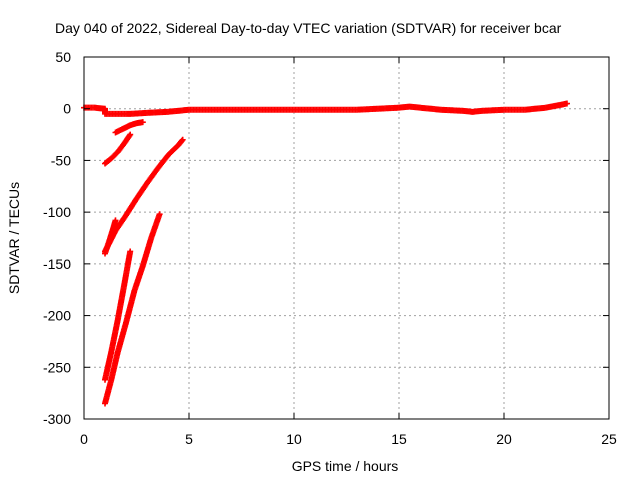 Image resolution: width=640 pixels, height=480 pixels. Describe the element at coordinates (57, 212) in the screenshot. I see `y-tick-label: -100` at that location.